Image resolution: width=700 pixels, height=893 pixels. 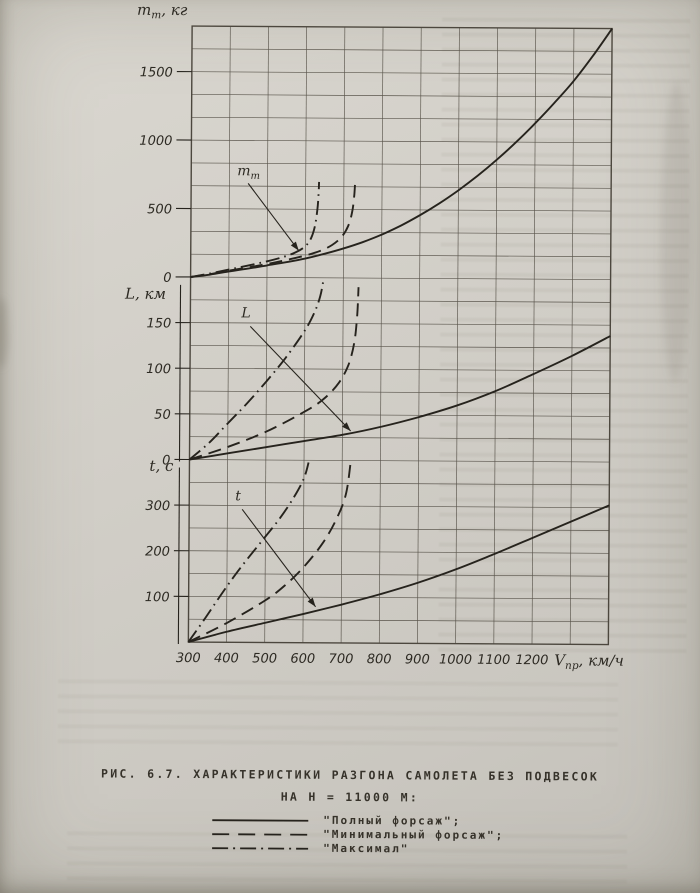 What do you see at coordinates (155, 141) in the screenshot?
I see `y-tick-label-mt: 1000` at bounding box center [155, 141].